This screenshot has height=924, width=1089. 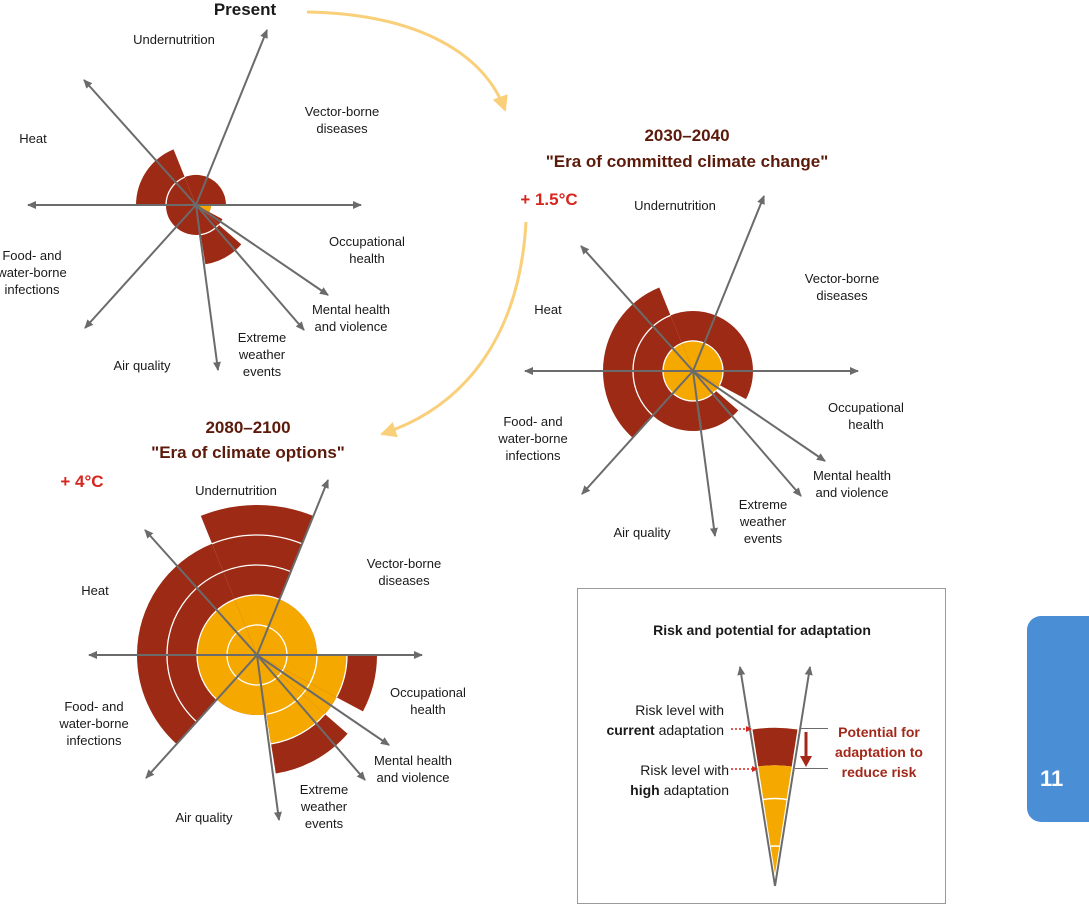 I want to click on sector-layer-present, so click(x=189, y=207).